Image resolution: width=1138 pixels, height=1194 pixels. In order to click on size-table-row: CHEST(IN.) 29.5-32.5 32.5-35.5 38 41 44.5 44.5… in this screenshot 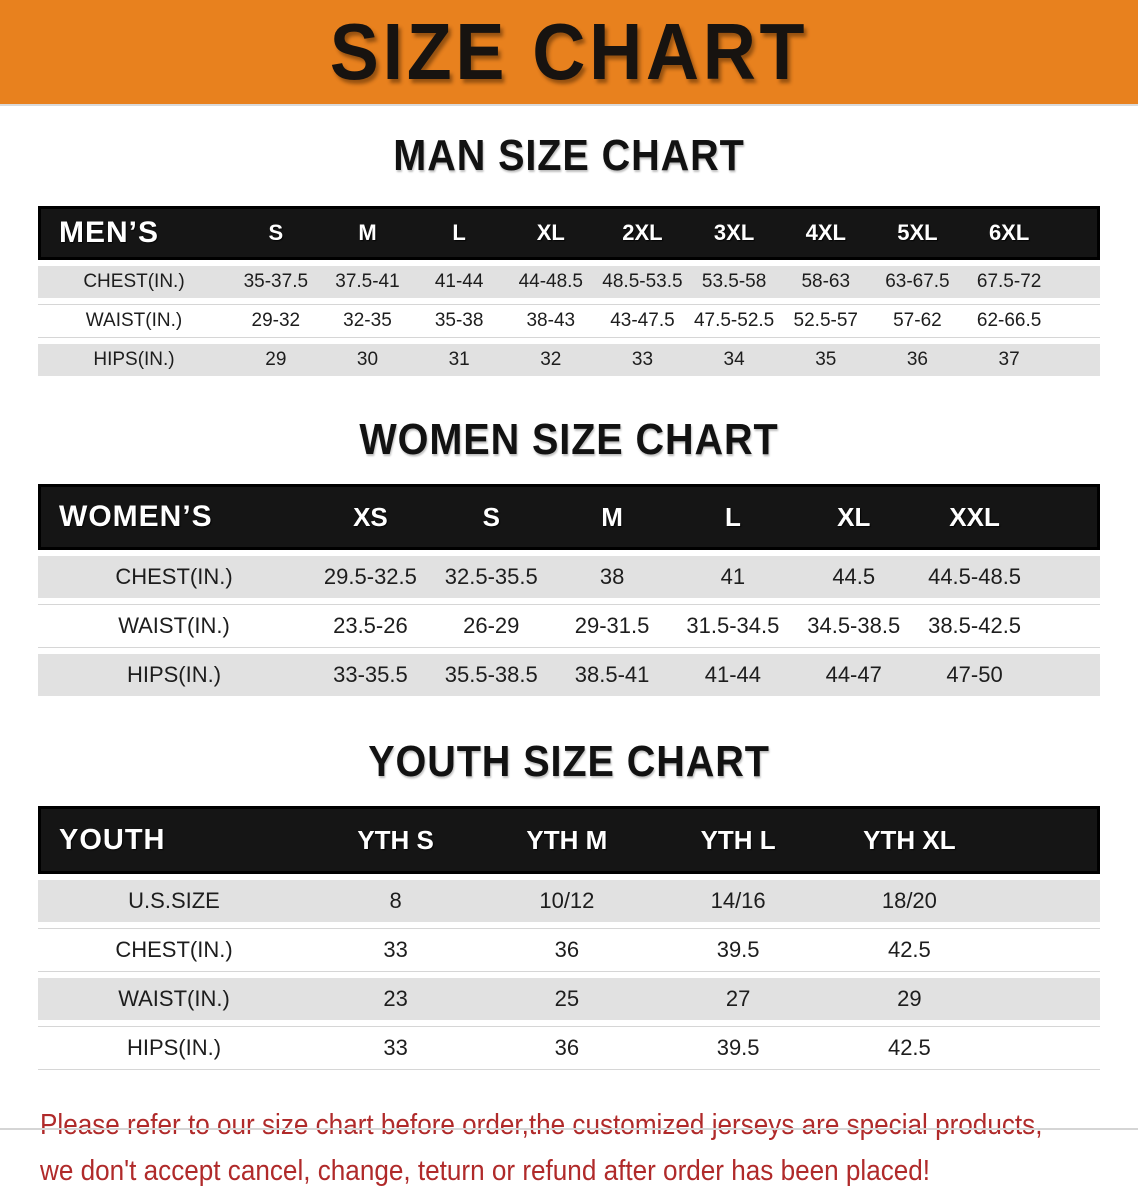, I will do `click(569, 577)`.